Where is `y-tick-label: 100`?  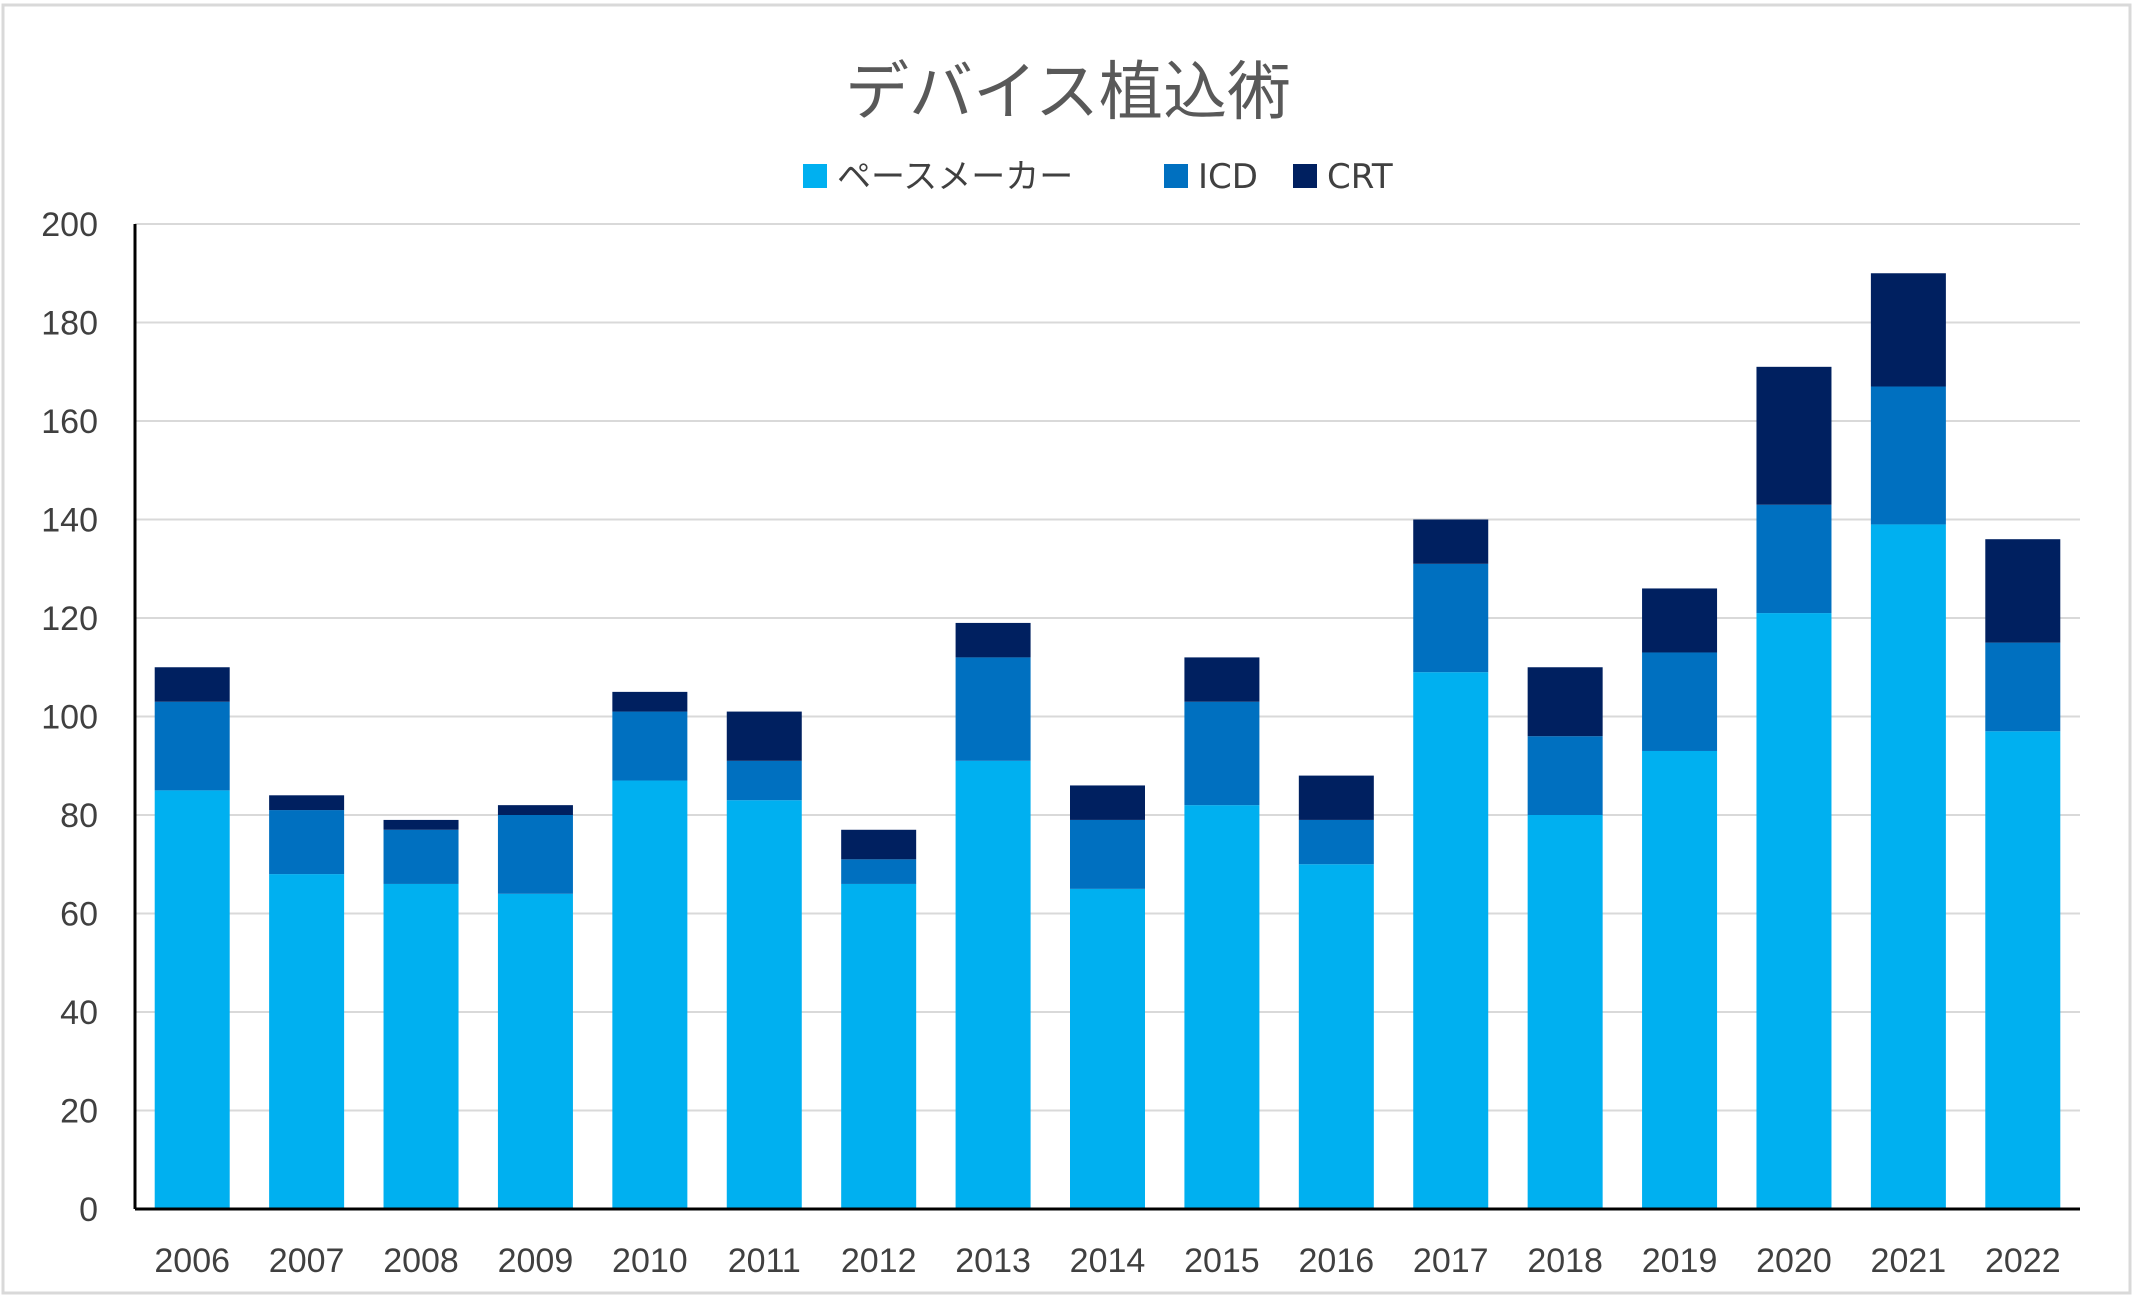 y-tick-label: 100 is located at coordinates (69, 718).